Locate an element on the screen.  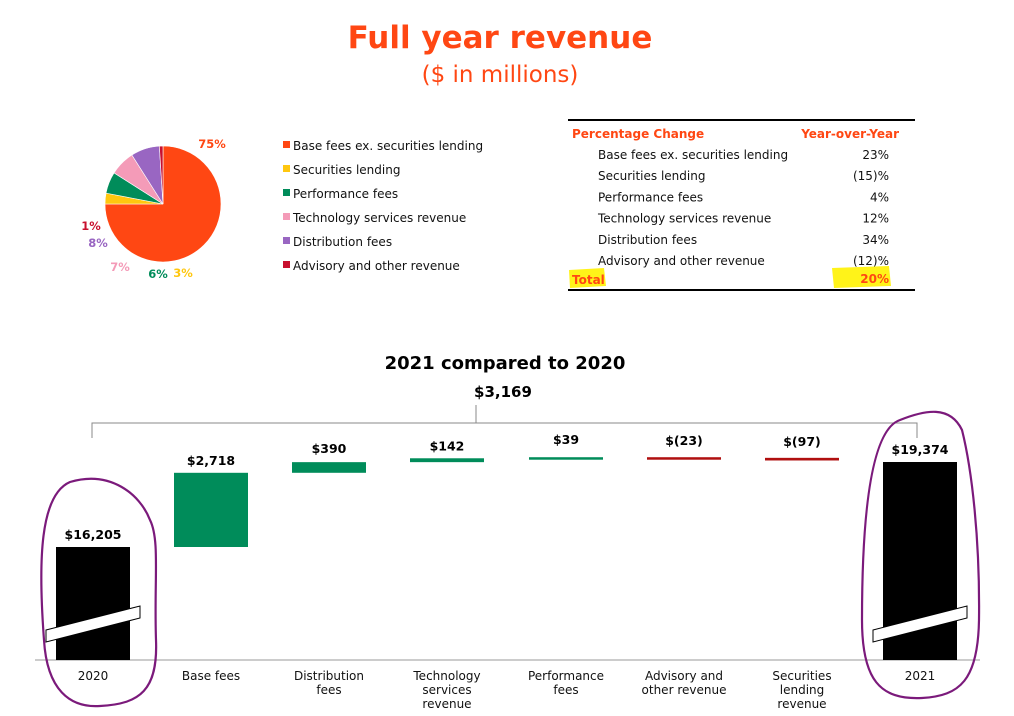
total-value-highlight is located at coordinates (861, 277).